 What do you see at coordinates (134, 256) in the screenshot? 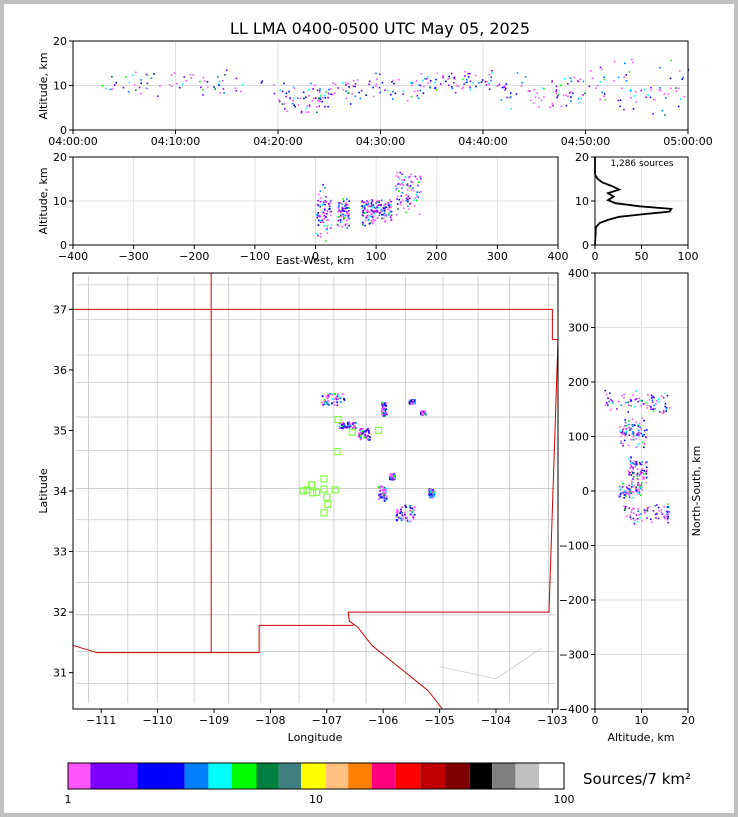
I see `x-tick-label: −300` at bounding box center [134, 256].